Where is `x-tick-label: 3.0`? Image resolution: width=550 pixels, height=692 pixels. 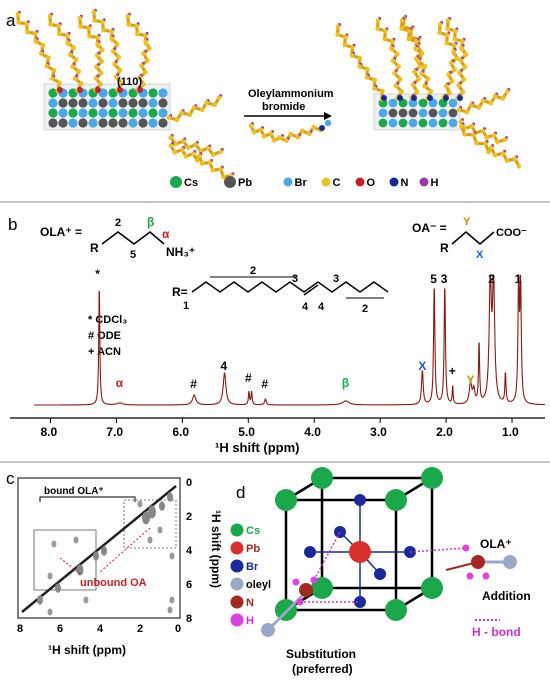
x-tick-label: 3.0 is located at coordinates (378, 432).